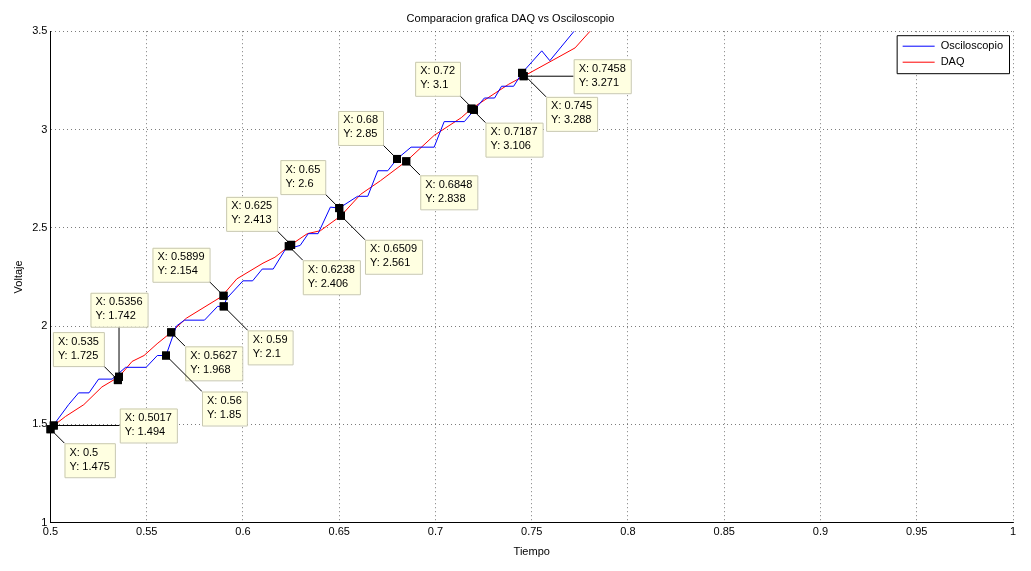 The width and height of the screenshot is (1031, 571). Describe the element at coordinates (360, 126) in the screenshot. I see `annotation: X: 0.68 Y: 2.85` at that location.